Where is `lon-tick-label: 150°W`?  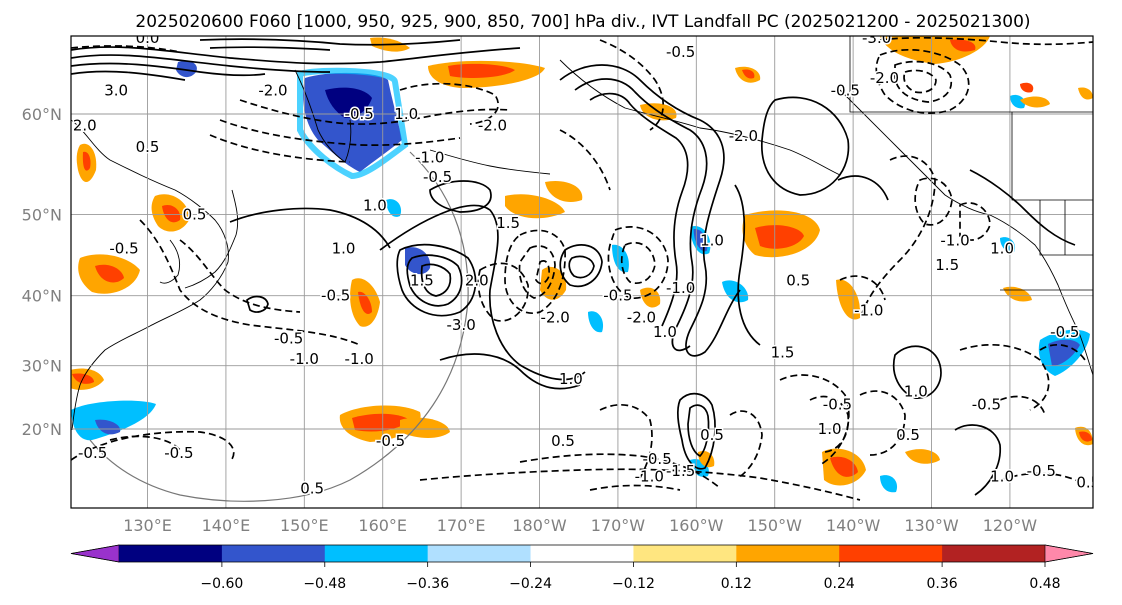 lon-tick-label: 150°W is located at coordinates (775, 525).